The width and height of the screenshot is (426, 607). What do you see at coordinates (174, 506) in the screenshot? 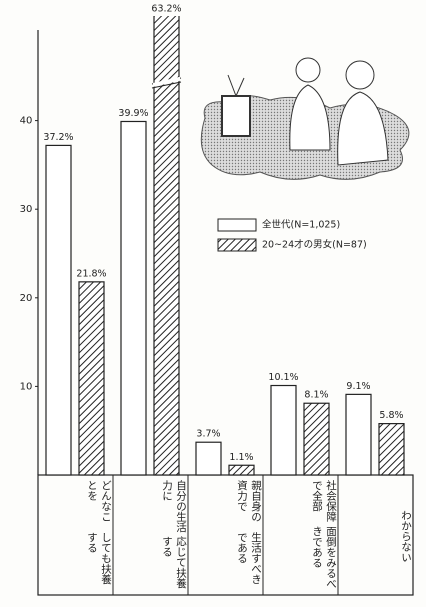
I see `category-line: 自分の生活力に` at bounding box center [174, 506].